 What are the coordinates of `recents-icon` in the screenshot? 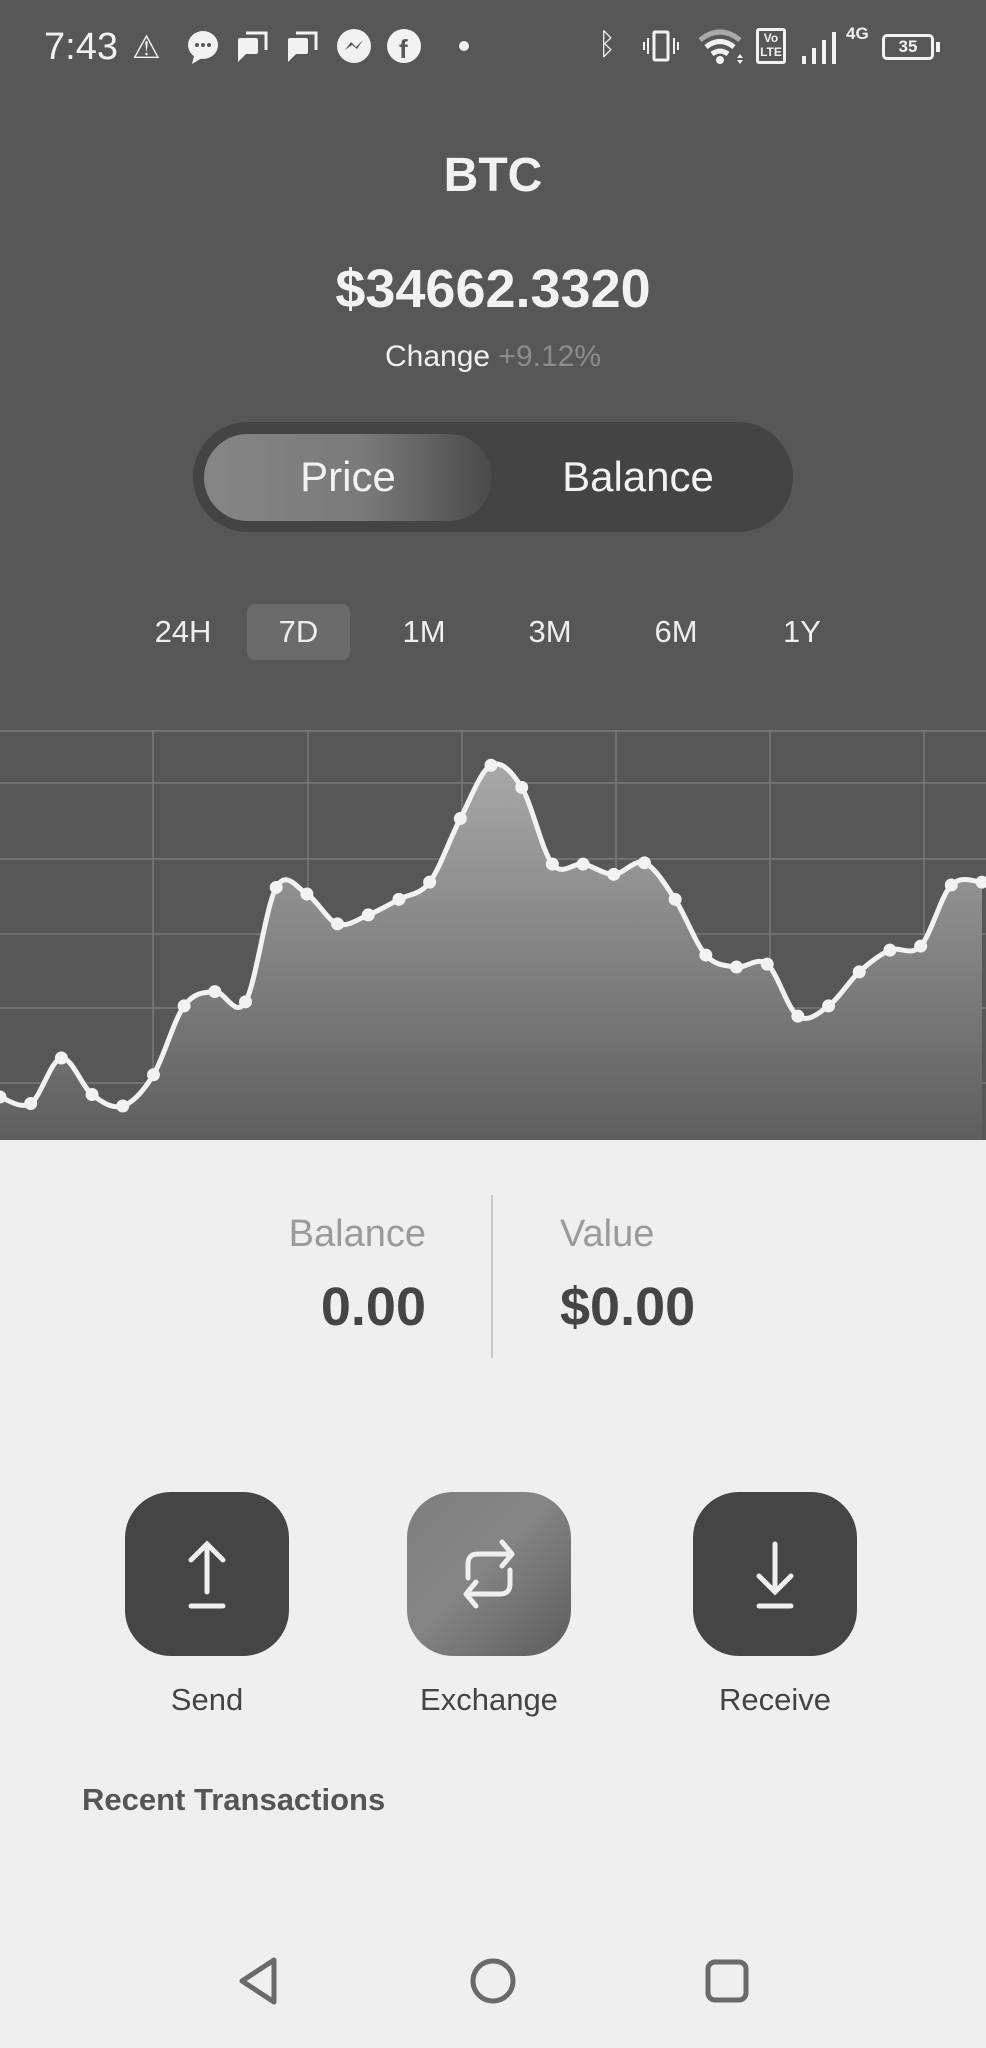 It's located at (727, 1981).